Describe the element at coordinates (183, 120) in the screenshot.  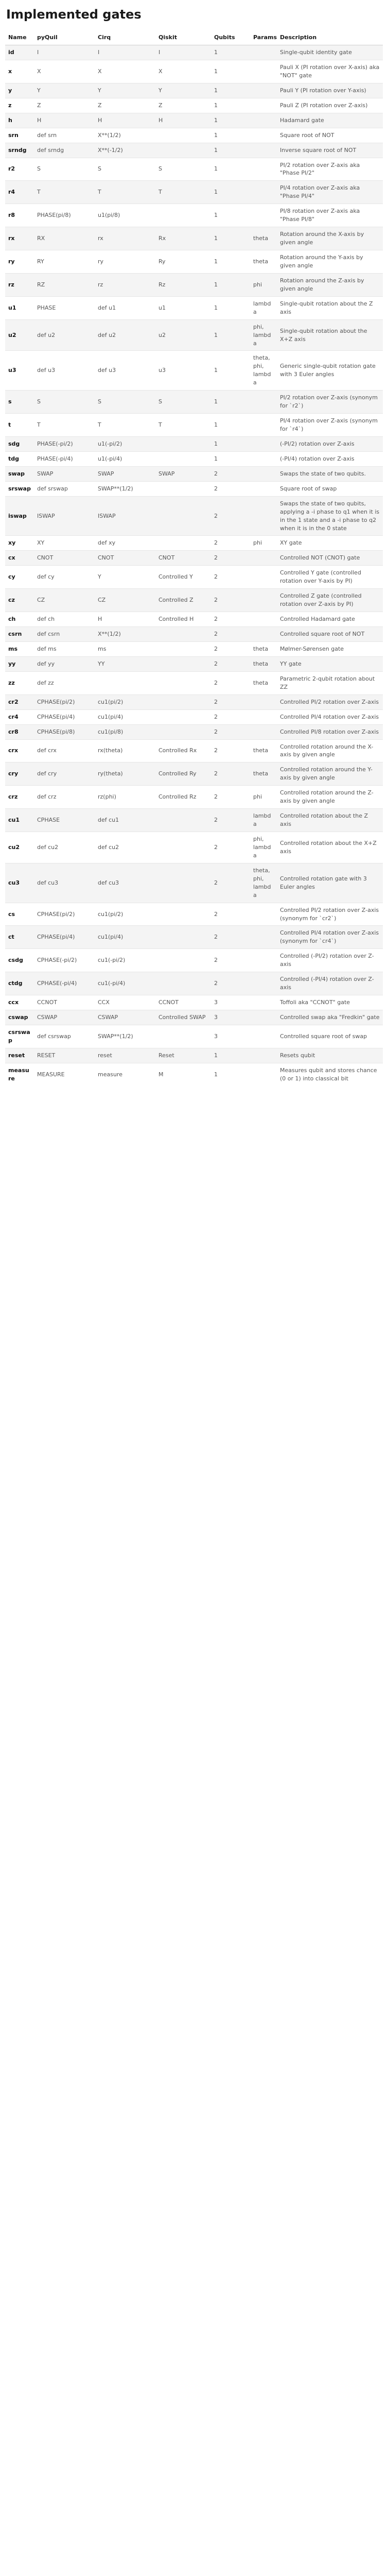
I see `cell-qiskit: H` at that location.